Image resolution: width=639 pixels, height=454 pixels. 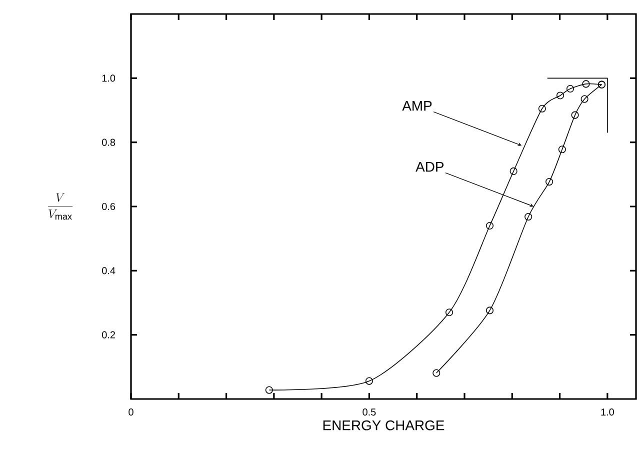 I want to click on x-tick-label: 1.0, so click(x=607, y=412).